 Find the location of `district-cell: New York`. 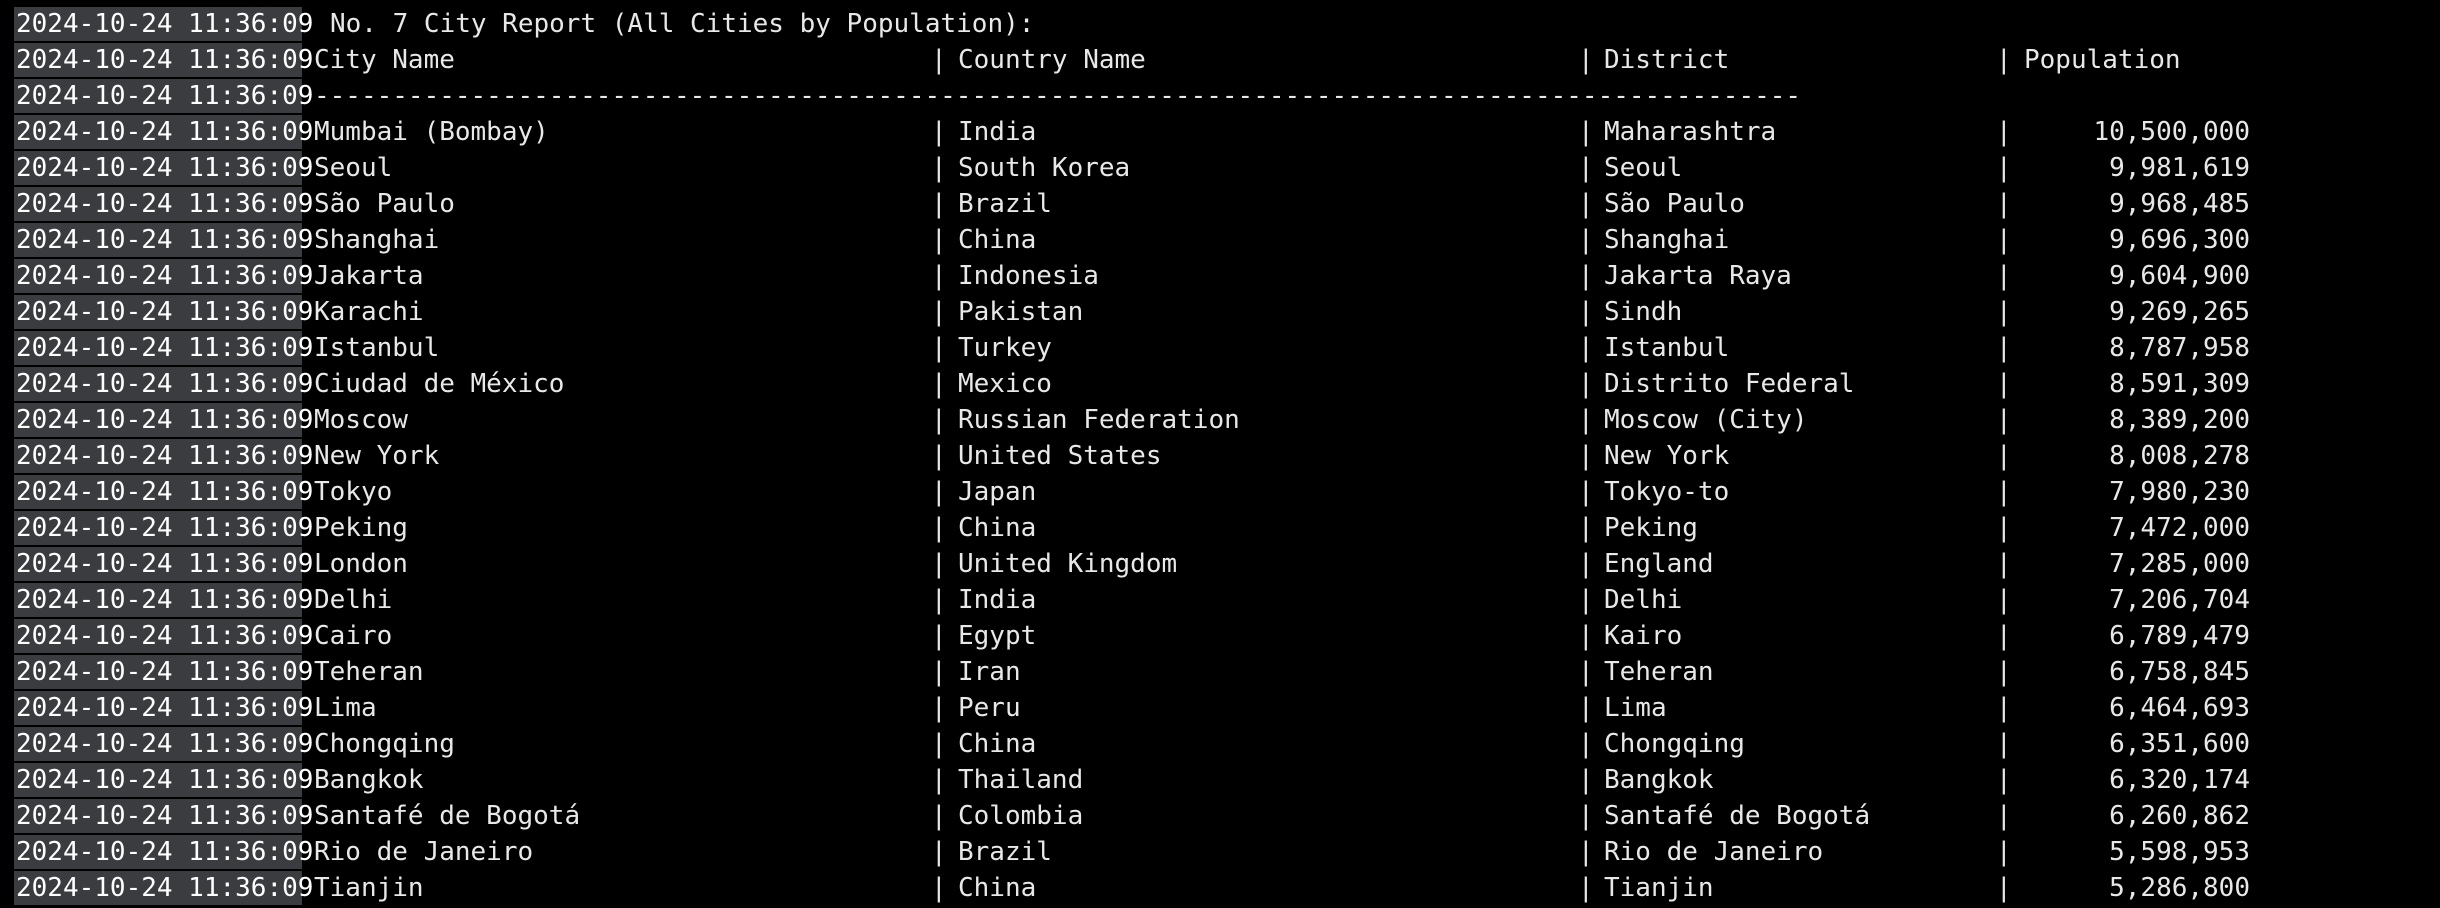

district-cell: New York is located at coordinates (1667, 456).